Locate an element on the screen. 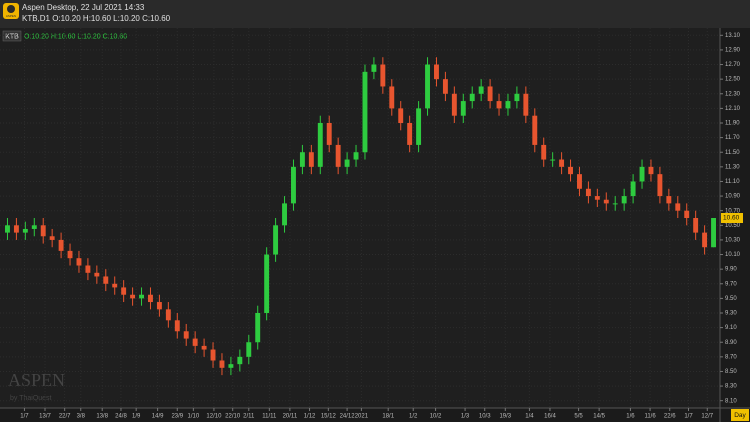 The height and width of the screenshot is (422, 750). y-tick-label: 12.50 is located at coordinates (733, 80).